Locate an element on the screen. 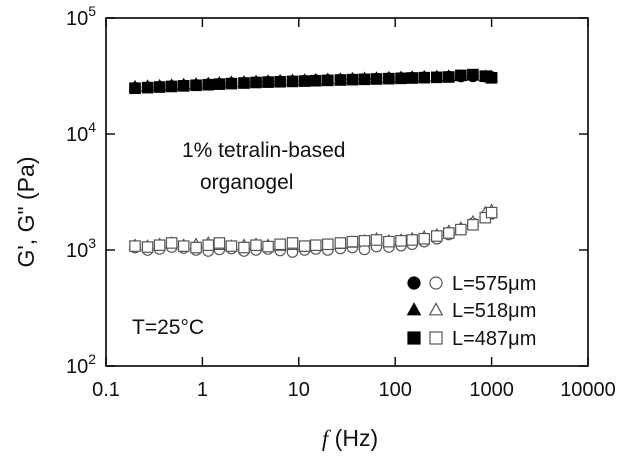  x-axis-title: f (Hz) is located at coordinates (350, 438).